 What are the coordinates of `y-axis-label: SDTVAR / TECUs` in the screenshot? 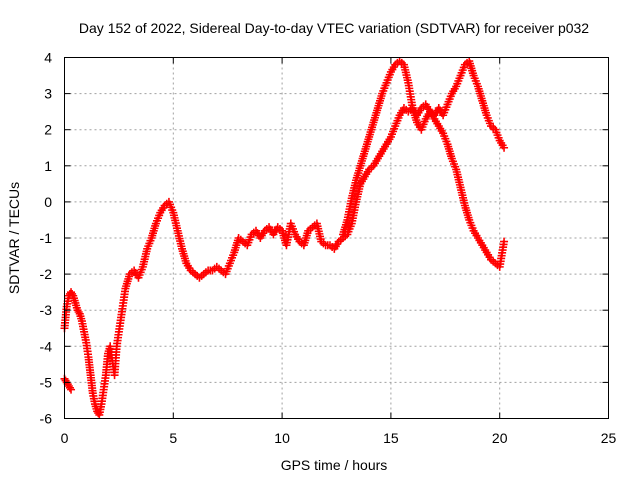 It's located at (14, 238).